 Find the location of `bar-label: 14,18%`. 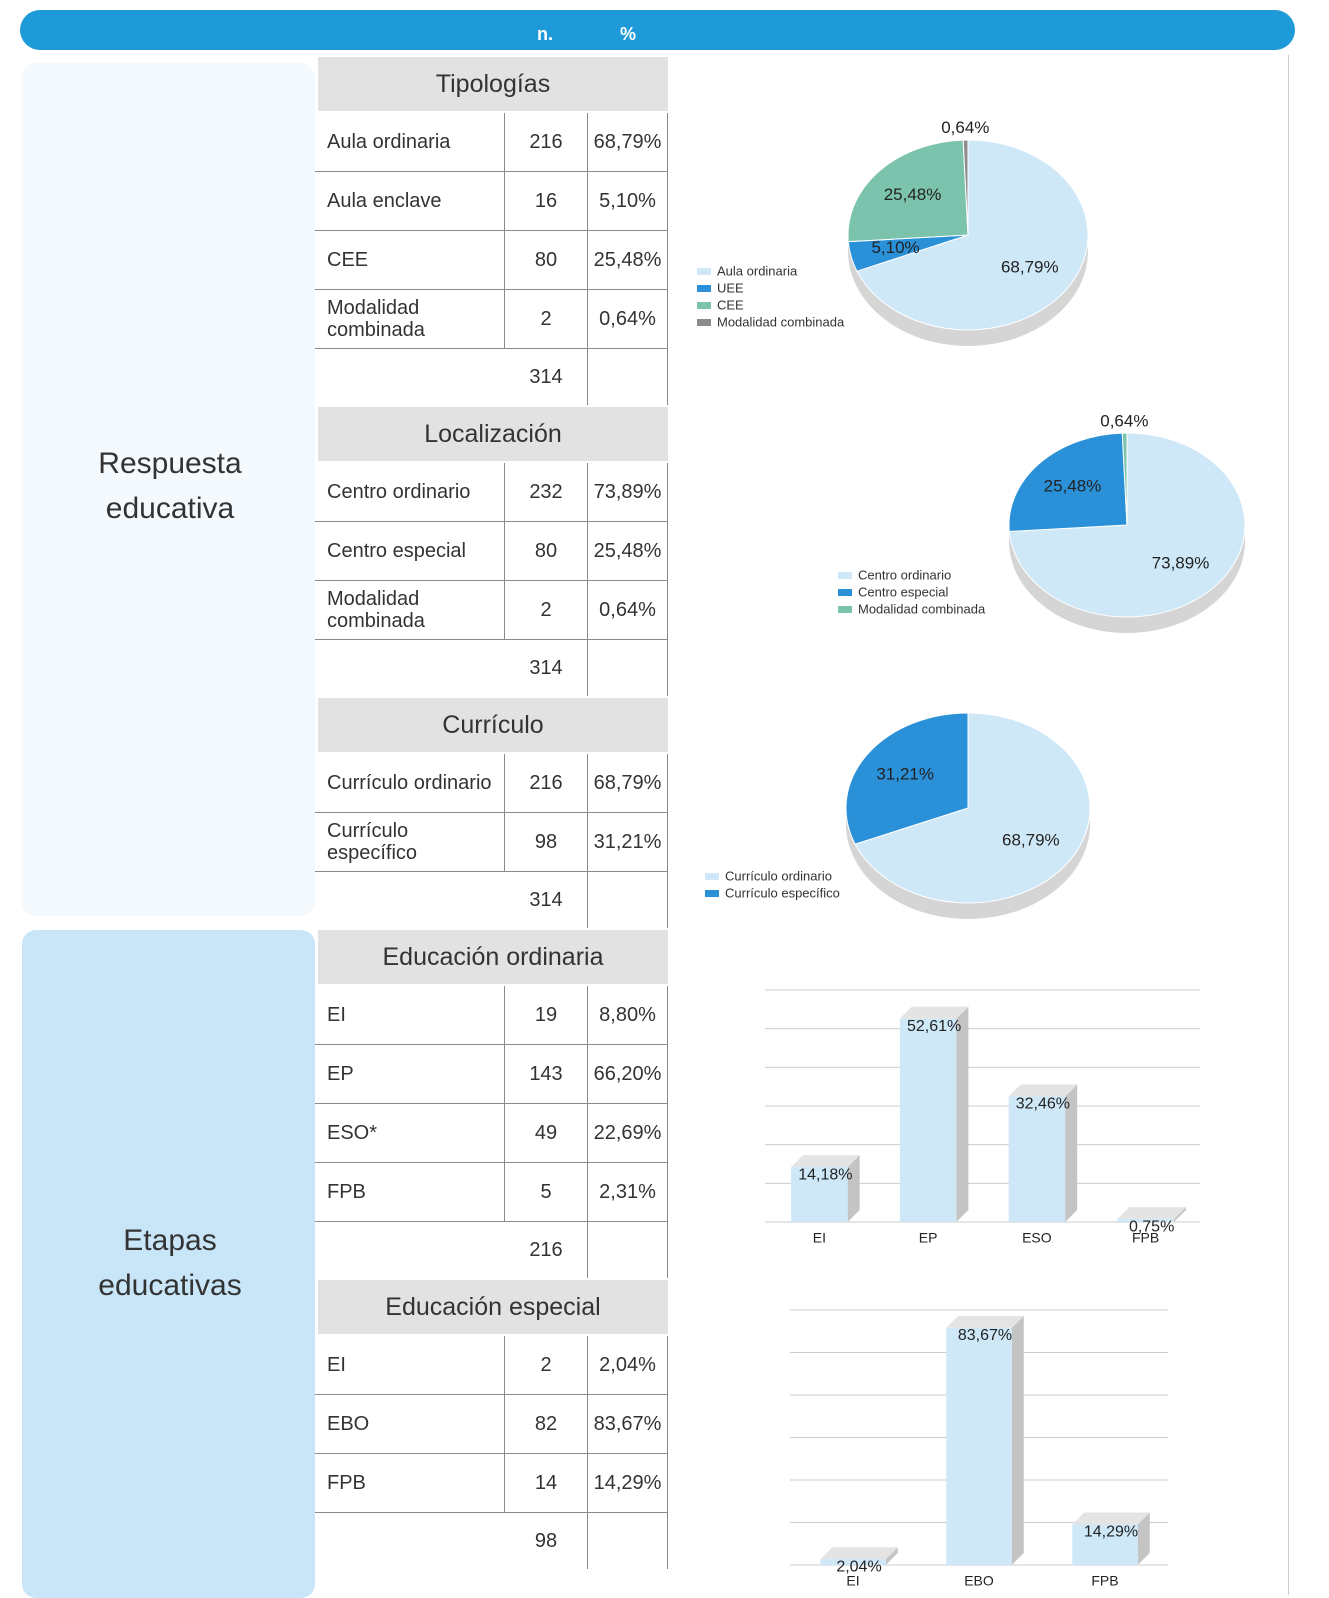

bar-label: 14,18% is located at coordinates (825, 1174).